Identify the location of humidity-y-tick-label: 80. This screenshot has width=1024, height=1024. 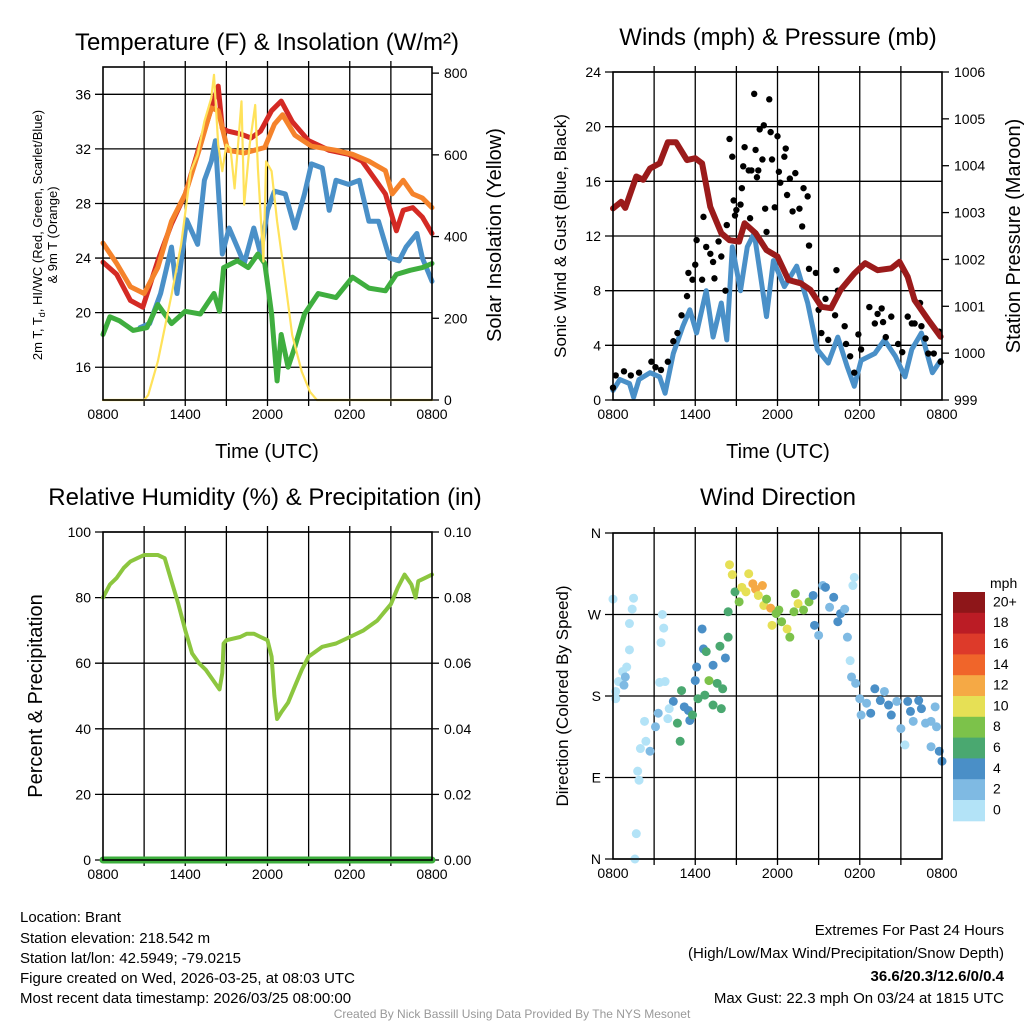
(83, 598).